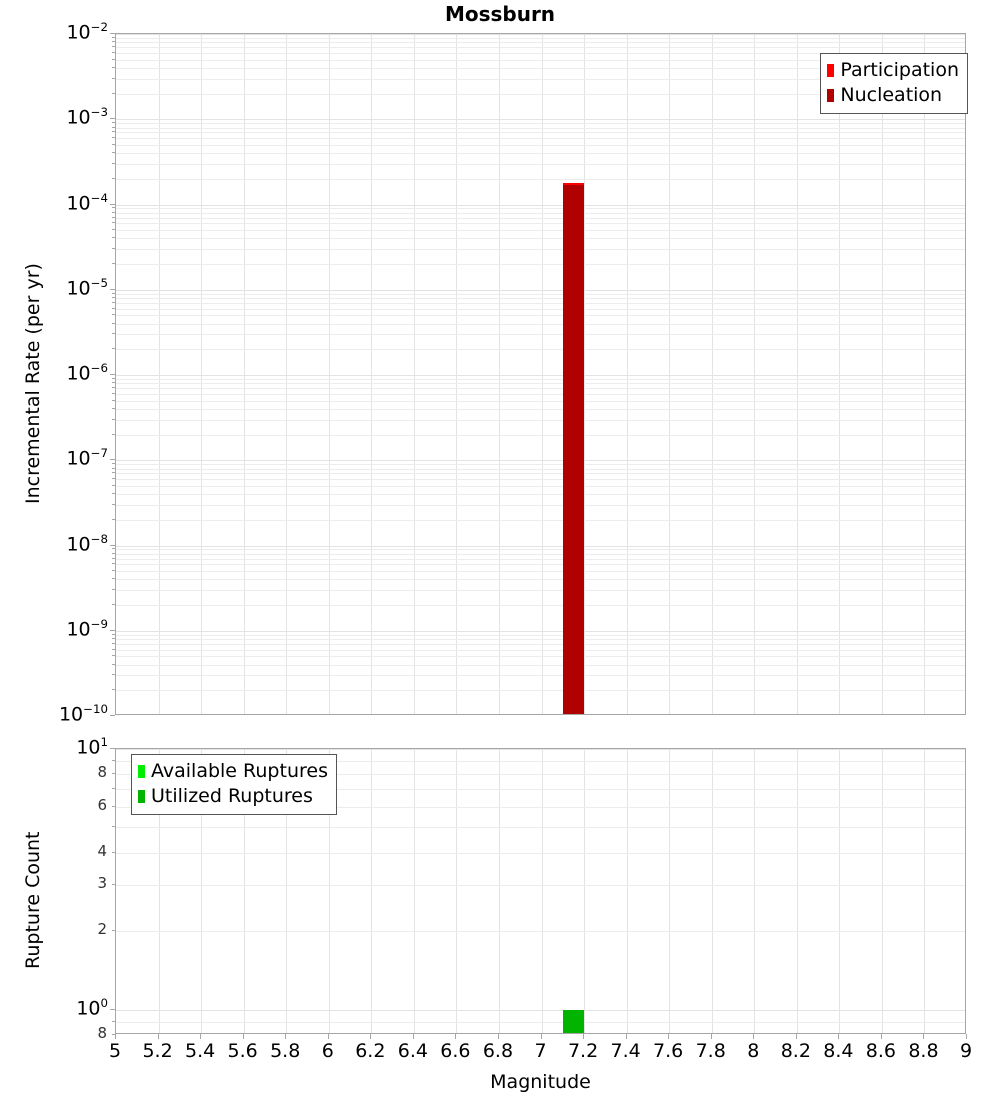 The image size is (1000, 1100). I want to click on y-tick-label-top: 10⁻⁷, so click(87, 458).